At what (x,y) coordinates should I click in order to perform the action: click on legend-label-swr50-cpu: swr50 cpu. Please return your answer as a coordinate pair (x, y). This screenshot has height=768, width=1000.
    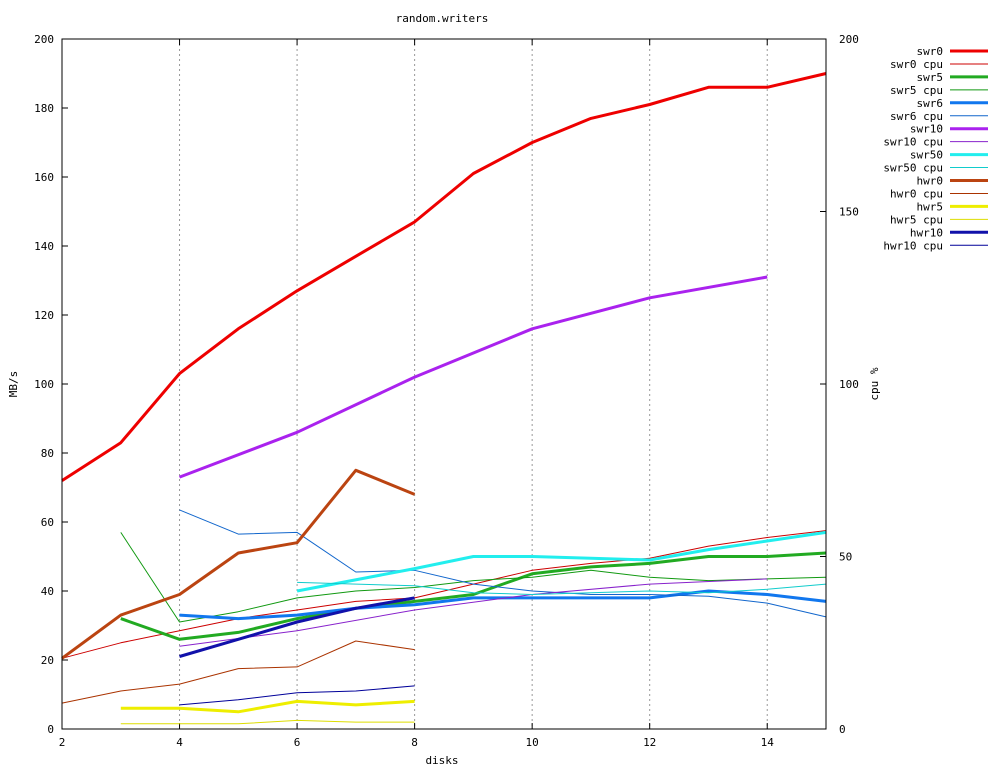
    Looking at the image, I should click on (913, 168).